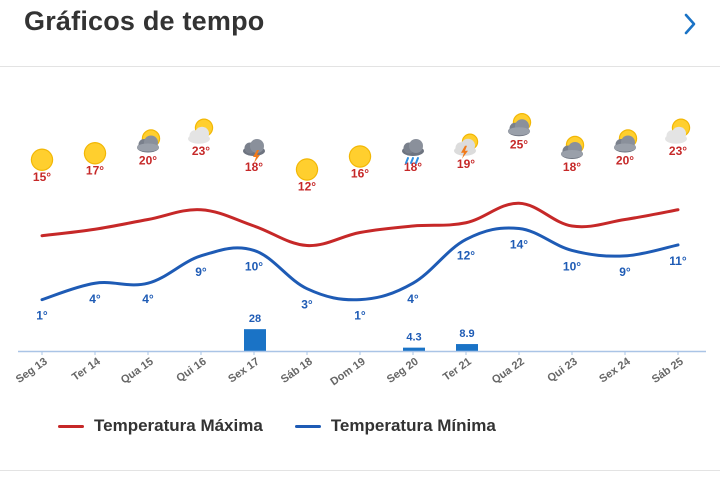 This screenshot has height=477, width=720. I want to click on max-temp-label: 25°, so click(519, 144).